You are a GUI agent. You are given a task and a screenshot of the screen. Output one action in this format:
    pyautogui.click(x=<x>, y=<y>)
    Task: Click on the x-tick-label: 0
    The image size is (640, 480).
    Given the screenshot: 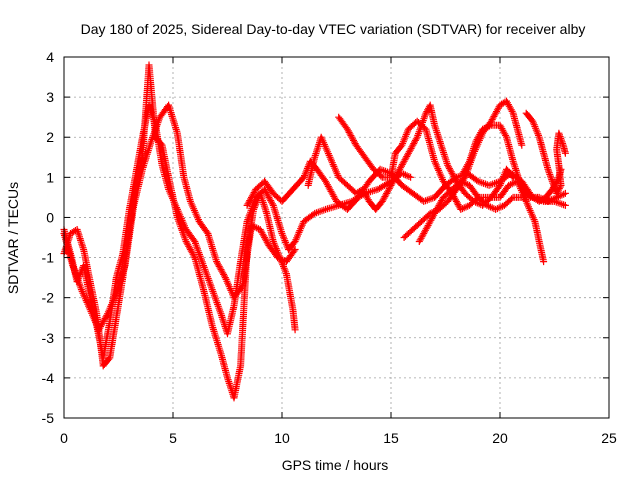 What is the action you would take?
    pyautogui.click(x=64, y=438)
    